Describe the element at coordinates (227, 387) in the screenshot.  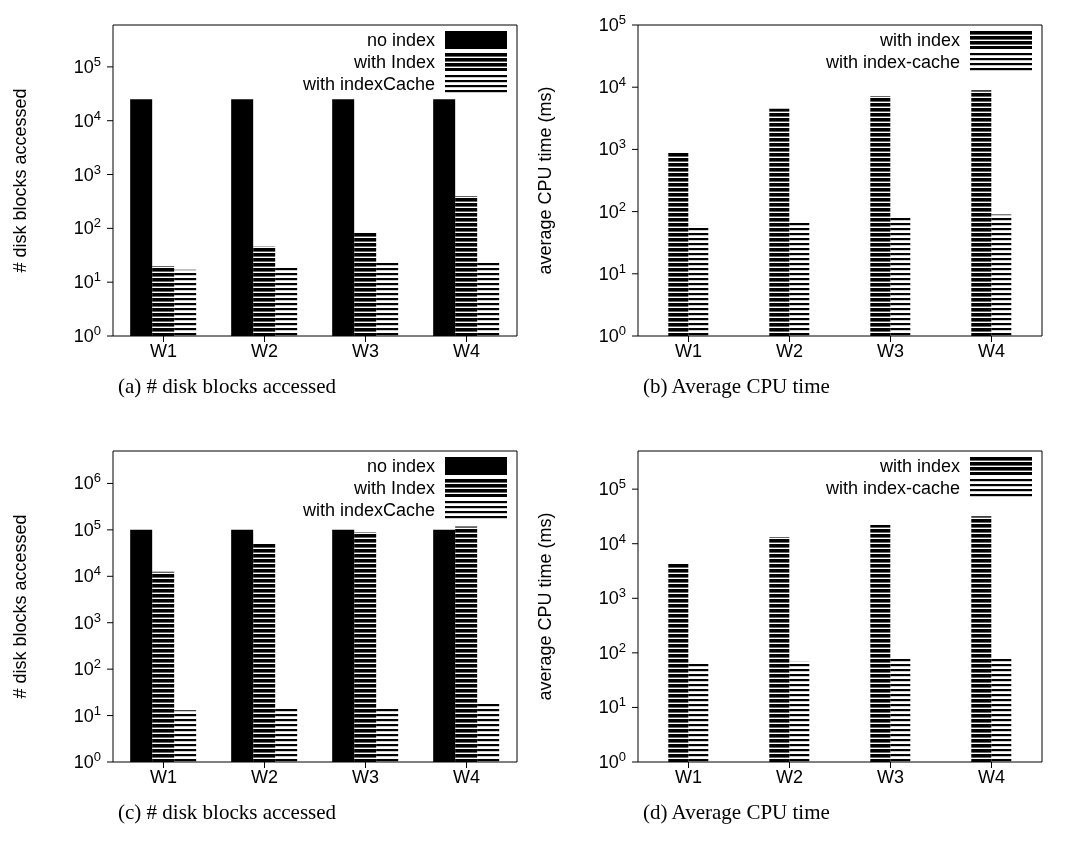
I see `text: (a) # disk blocks accessed` at that location.